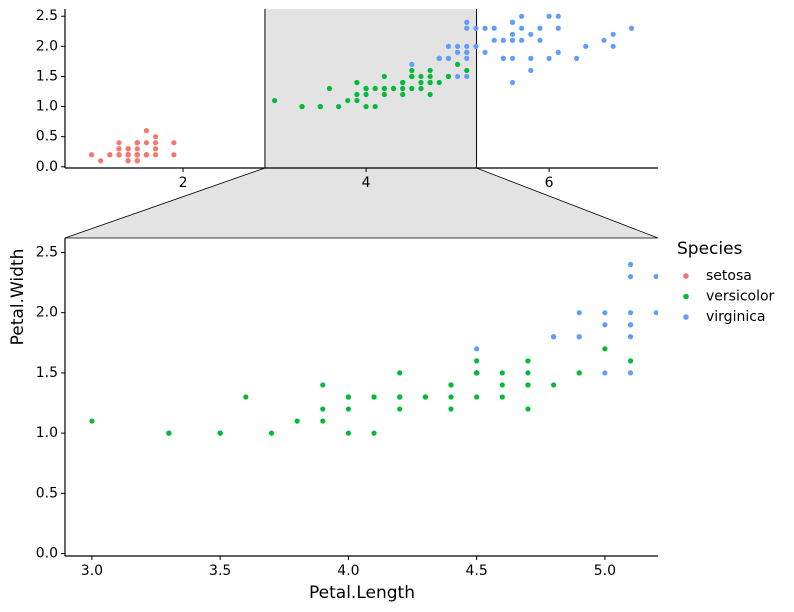 This screenshot has width=794, height=612. What do you see at coordinates (740, 297) in the screenshot?
I see `legend-label: versicolor` at bounding box center [740, 297].